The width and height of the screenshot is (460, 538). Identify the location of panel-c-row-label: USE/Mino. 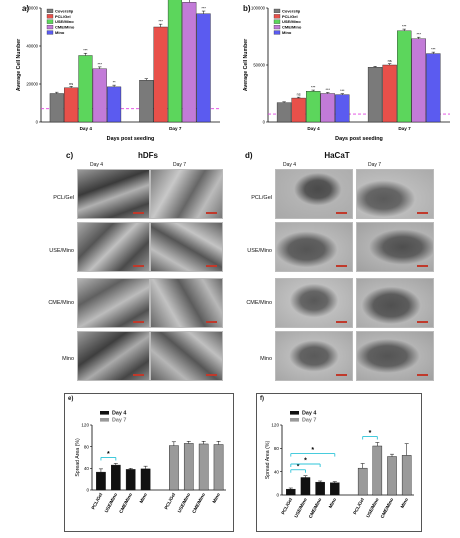
(61, 251).